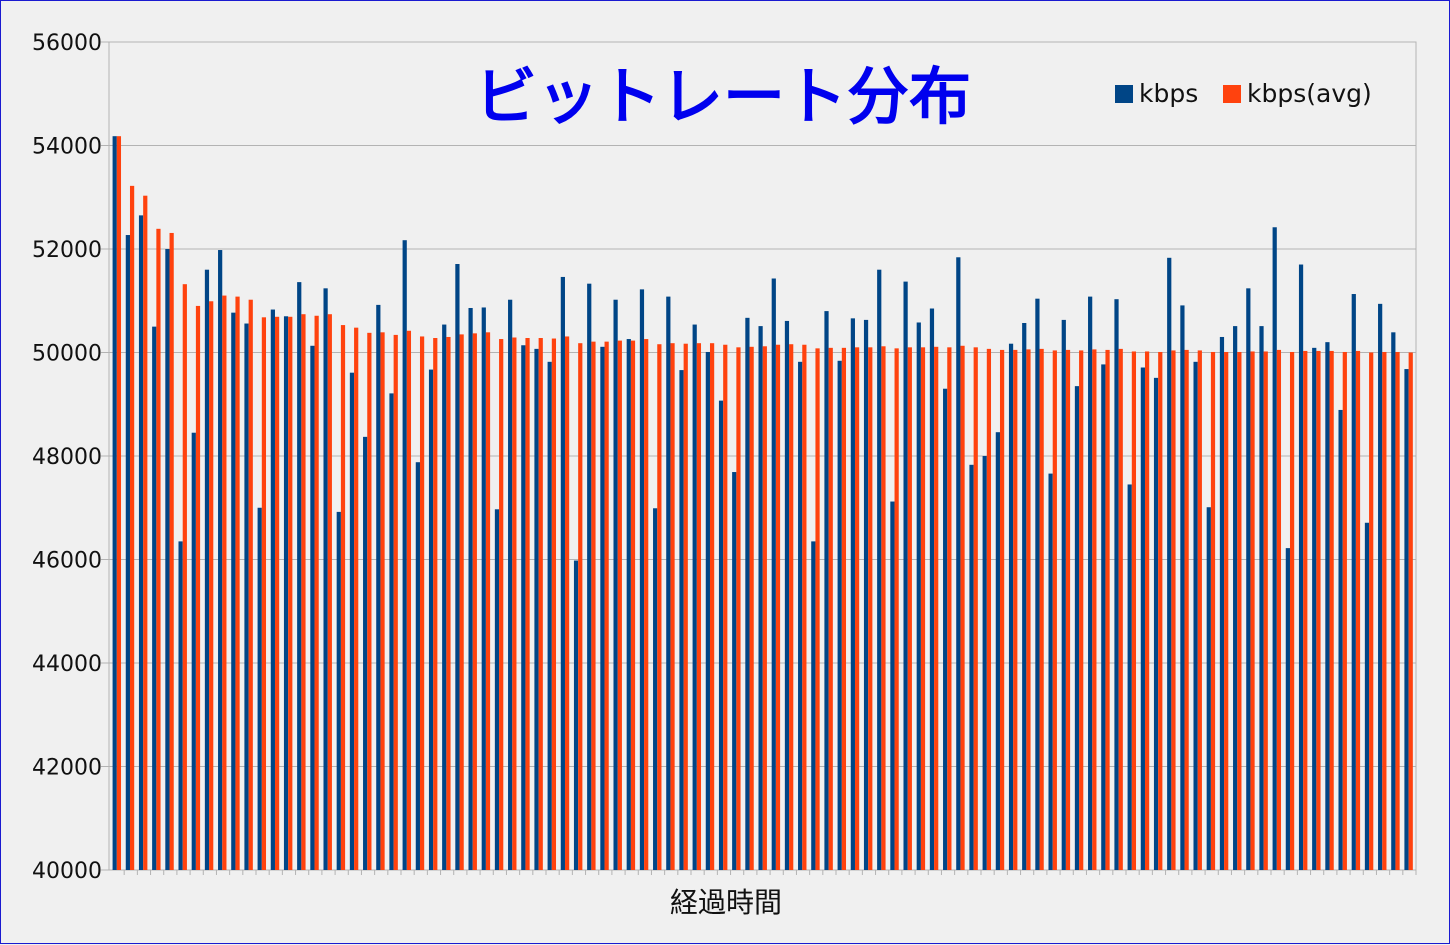 This screenshot has height=945, width=1450. I want to click on y-tick-label: 54000, so click(67, 147).